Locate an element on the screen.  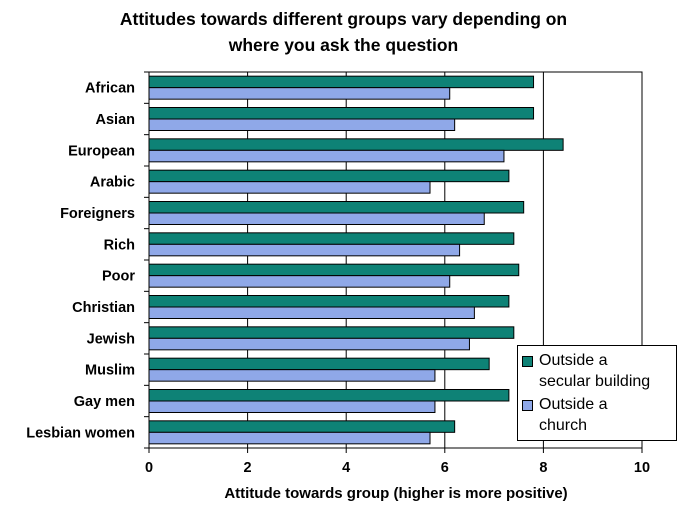
category-label: Gay men is located at coordinates (104, 402).